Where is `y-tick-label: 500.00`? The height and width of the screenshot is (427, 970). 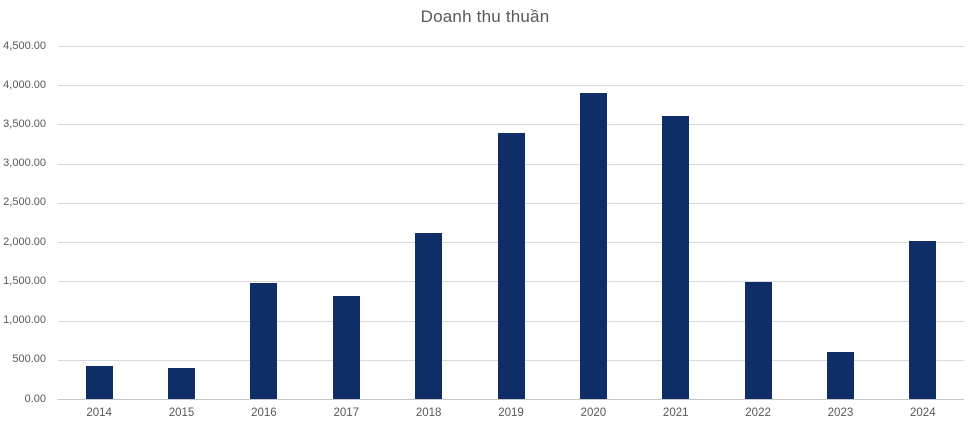 y-tick-label: 500.00 is located at coordinates (29, 359).